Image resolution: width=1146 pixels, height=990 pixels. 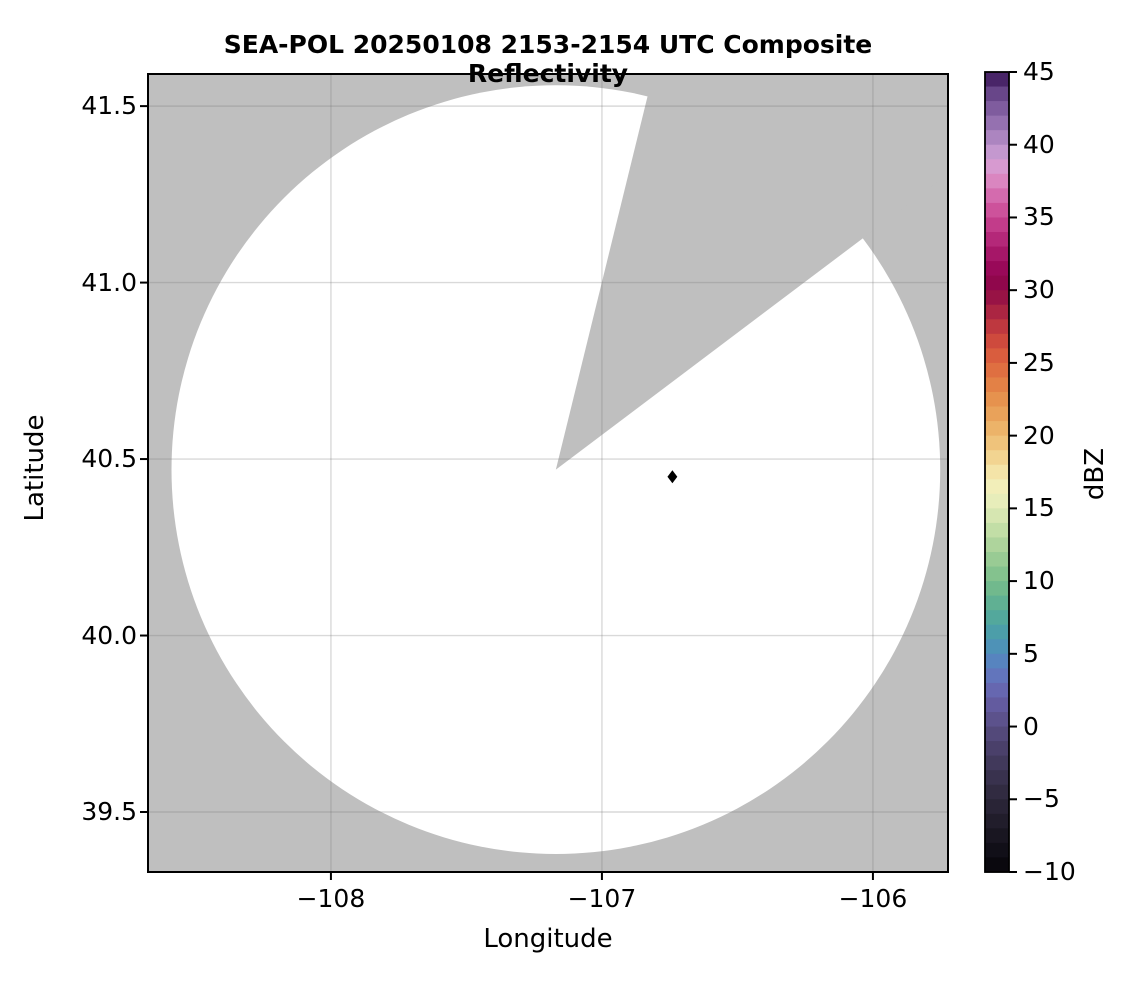 I want to click on y-tick-label: 40.5, so click(x=109, y=459).